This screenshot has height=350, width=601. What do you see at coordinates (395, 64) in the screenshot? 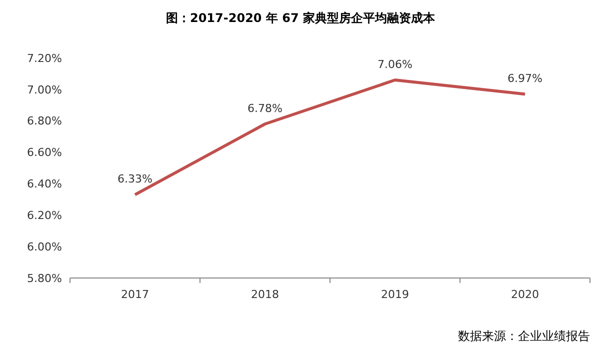
I see `data-label: 7.06%` at bounding box center [395, 64].